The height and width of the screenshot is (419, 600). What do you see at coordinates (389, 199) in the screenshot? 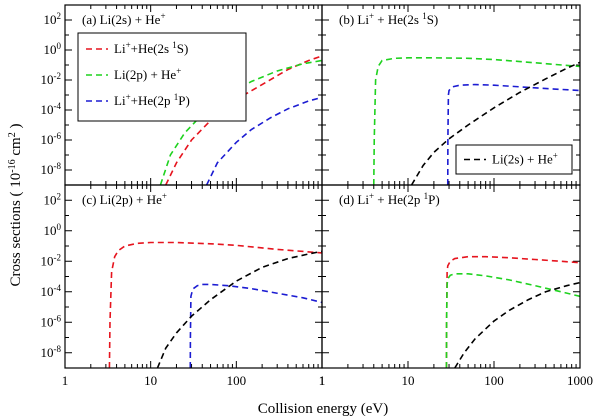
I see `panel-title: (d) Li+ + He(2p 1P)` at bounding box center [389, 199].